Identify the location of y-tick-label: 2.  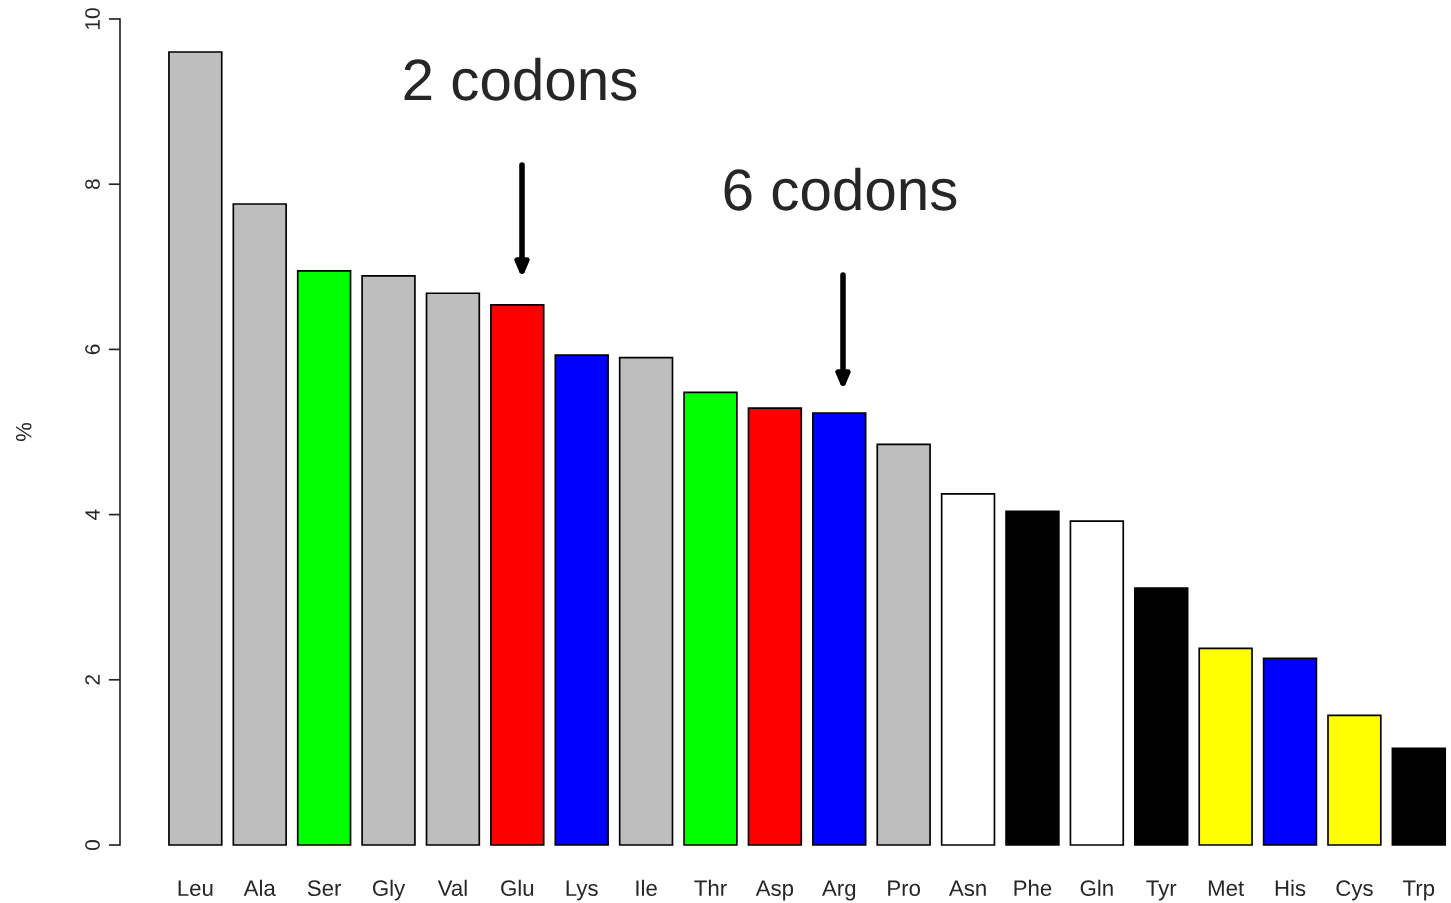
(92, 680).